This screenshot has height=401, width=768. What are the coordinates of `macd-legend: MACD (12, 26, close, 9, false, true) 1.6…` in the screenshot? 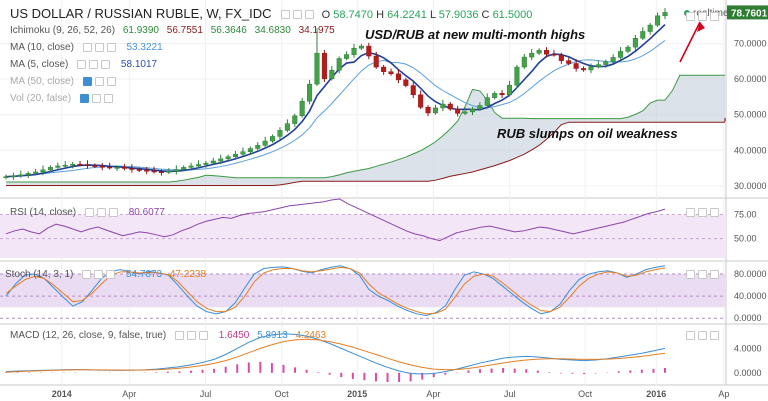 It's located at (168, 335).